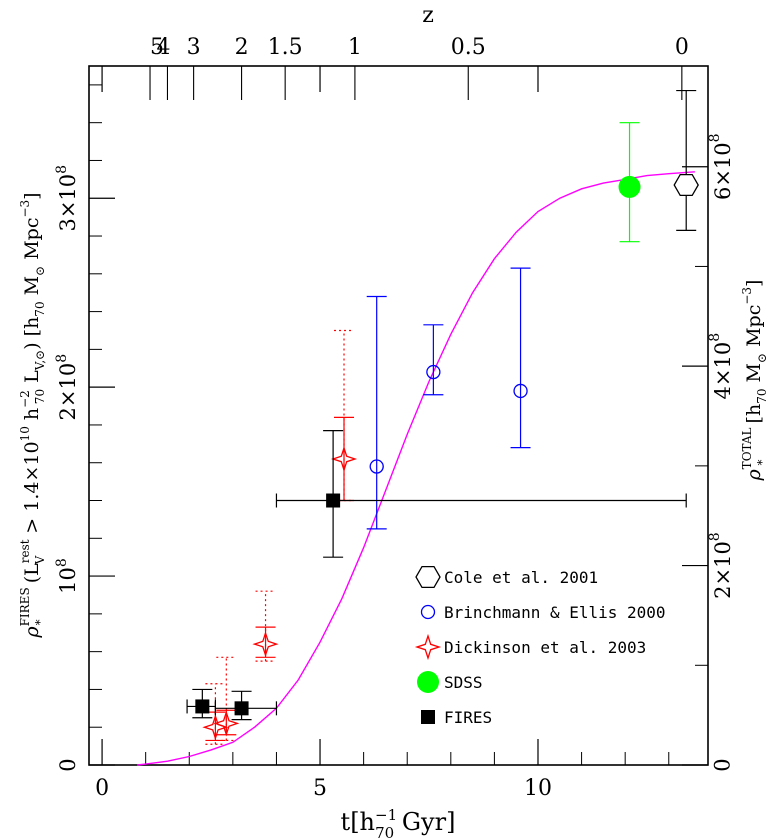  Describe the element at coordinates (721, 366) in the screenshot. I see `y-right-tick-label: 4×108` at that location.